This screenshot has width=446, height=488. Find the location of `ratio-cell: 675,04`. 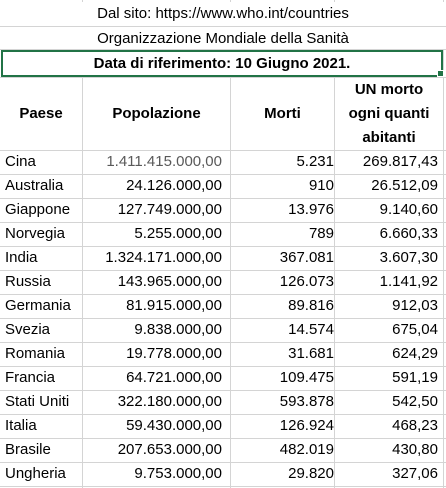

ratio-cell: 675,04 is located at coordinates (415, 329).